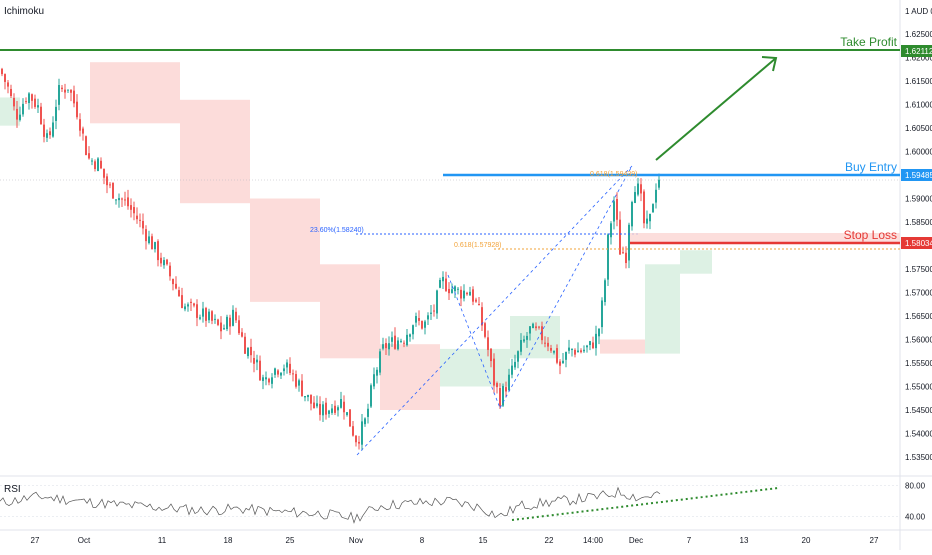 This screenshot has width=932, height=555. I want to click on rsi-support-trendline, so click(645, 504).